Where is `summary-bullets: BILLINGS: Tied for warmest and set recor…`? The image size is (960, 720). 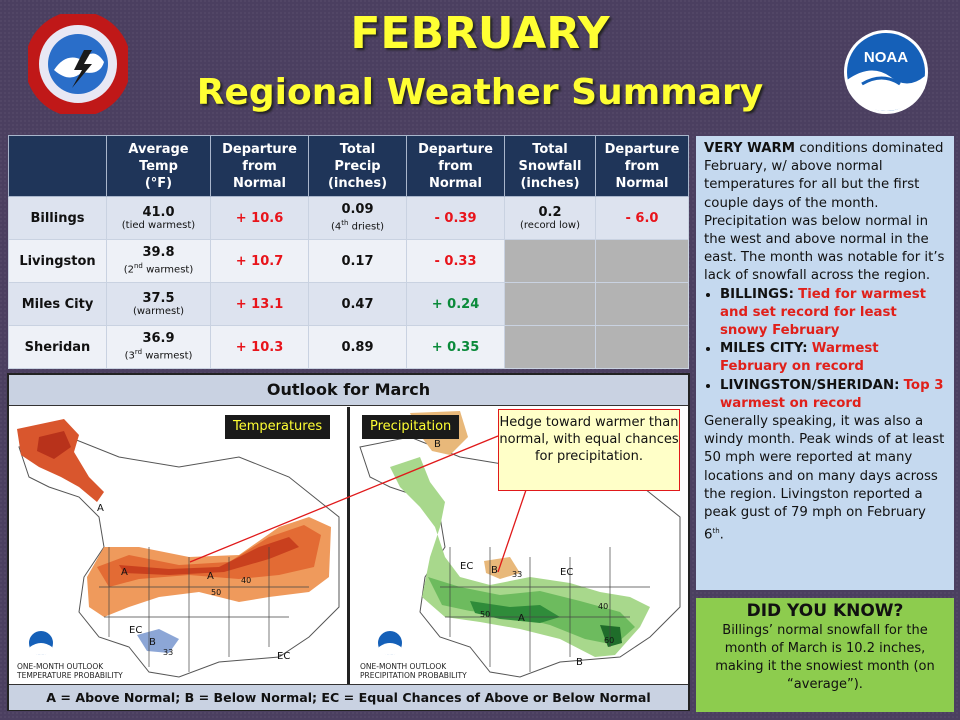
summary-bullets: BILLINGS: Tied for warmest and set recor… is located at coordinates (825, 349).